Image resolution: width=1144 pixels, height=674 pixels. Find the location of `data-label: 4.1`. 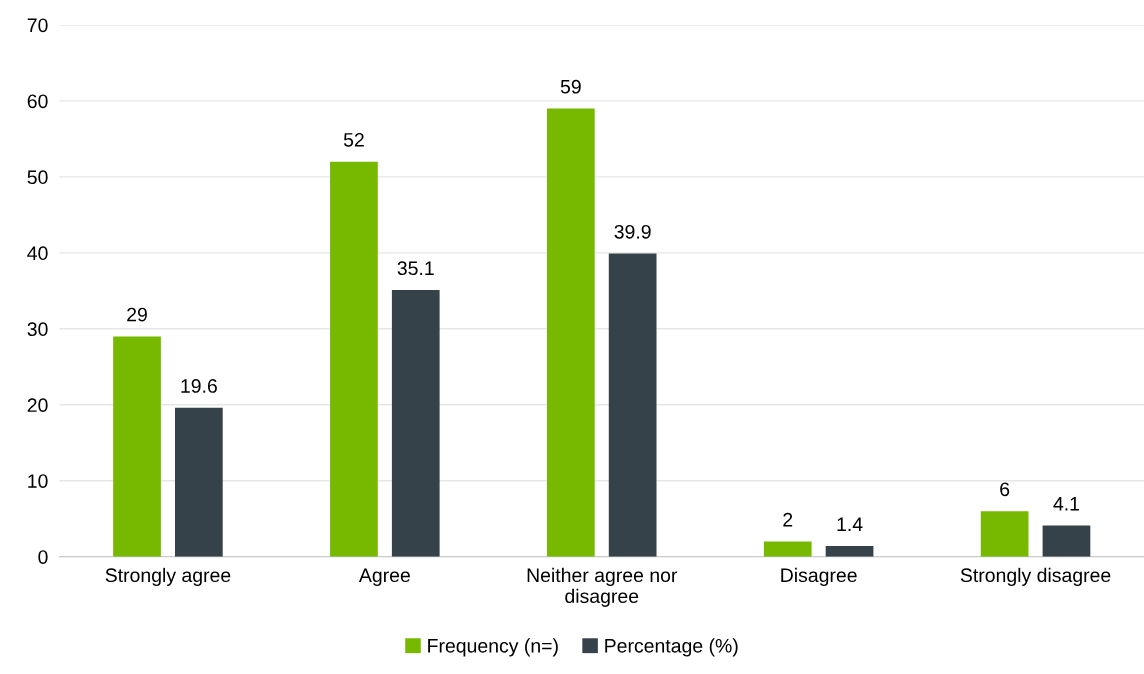

data-label: 4.1 is located at coordinates (1066, 504).